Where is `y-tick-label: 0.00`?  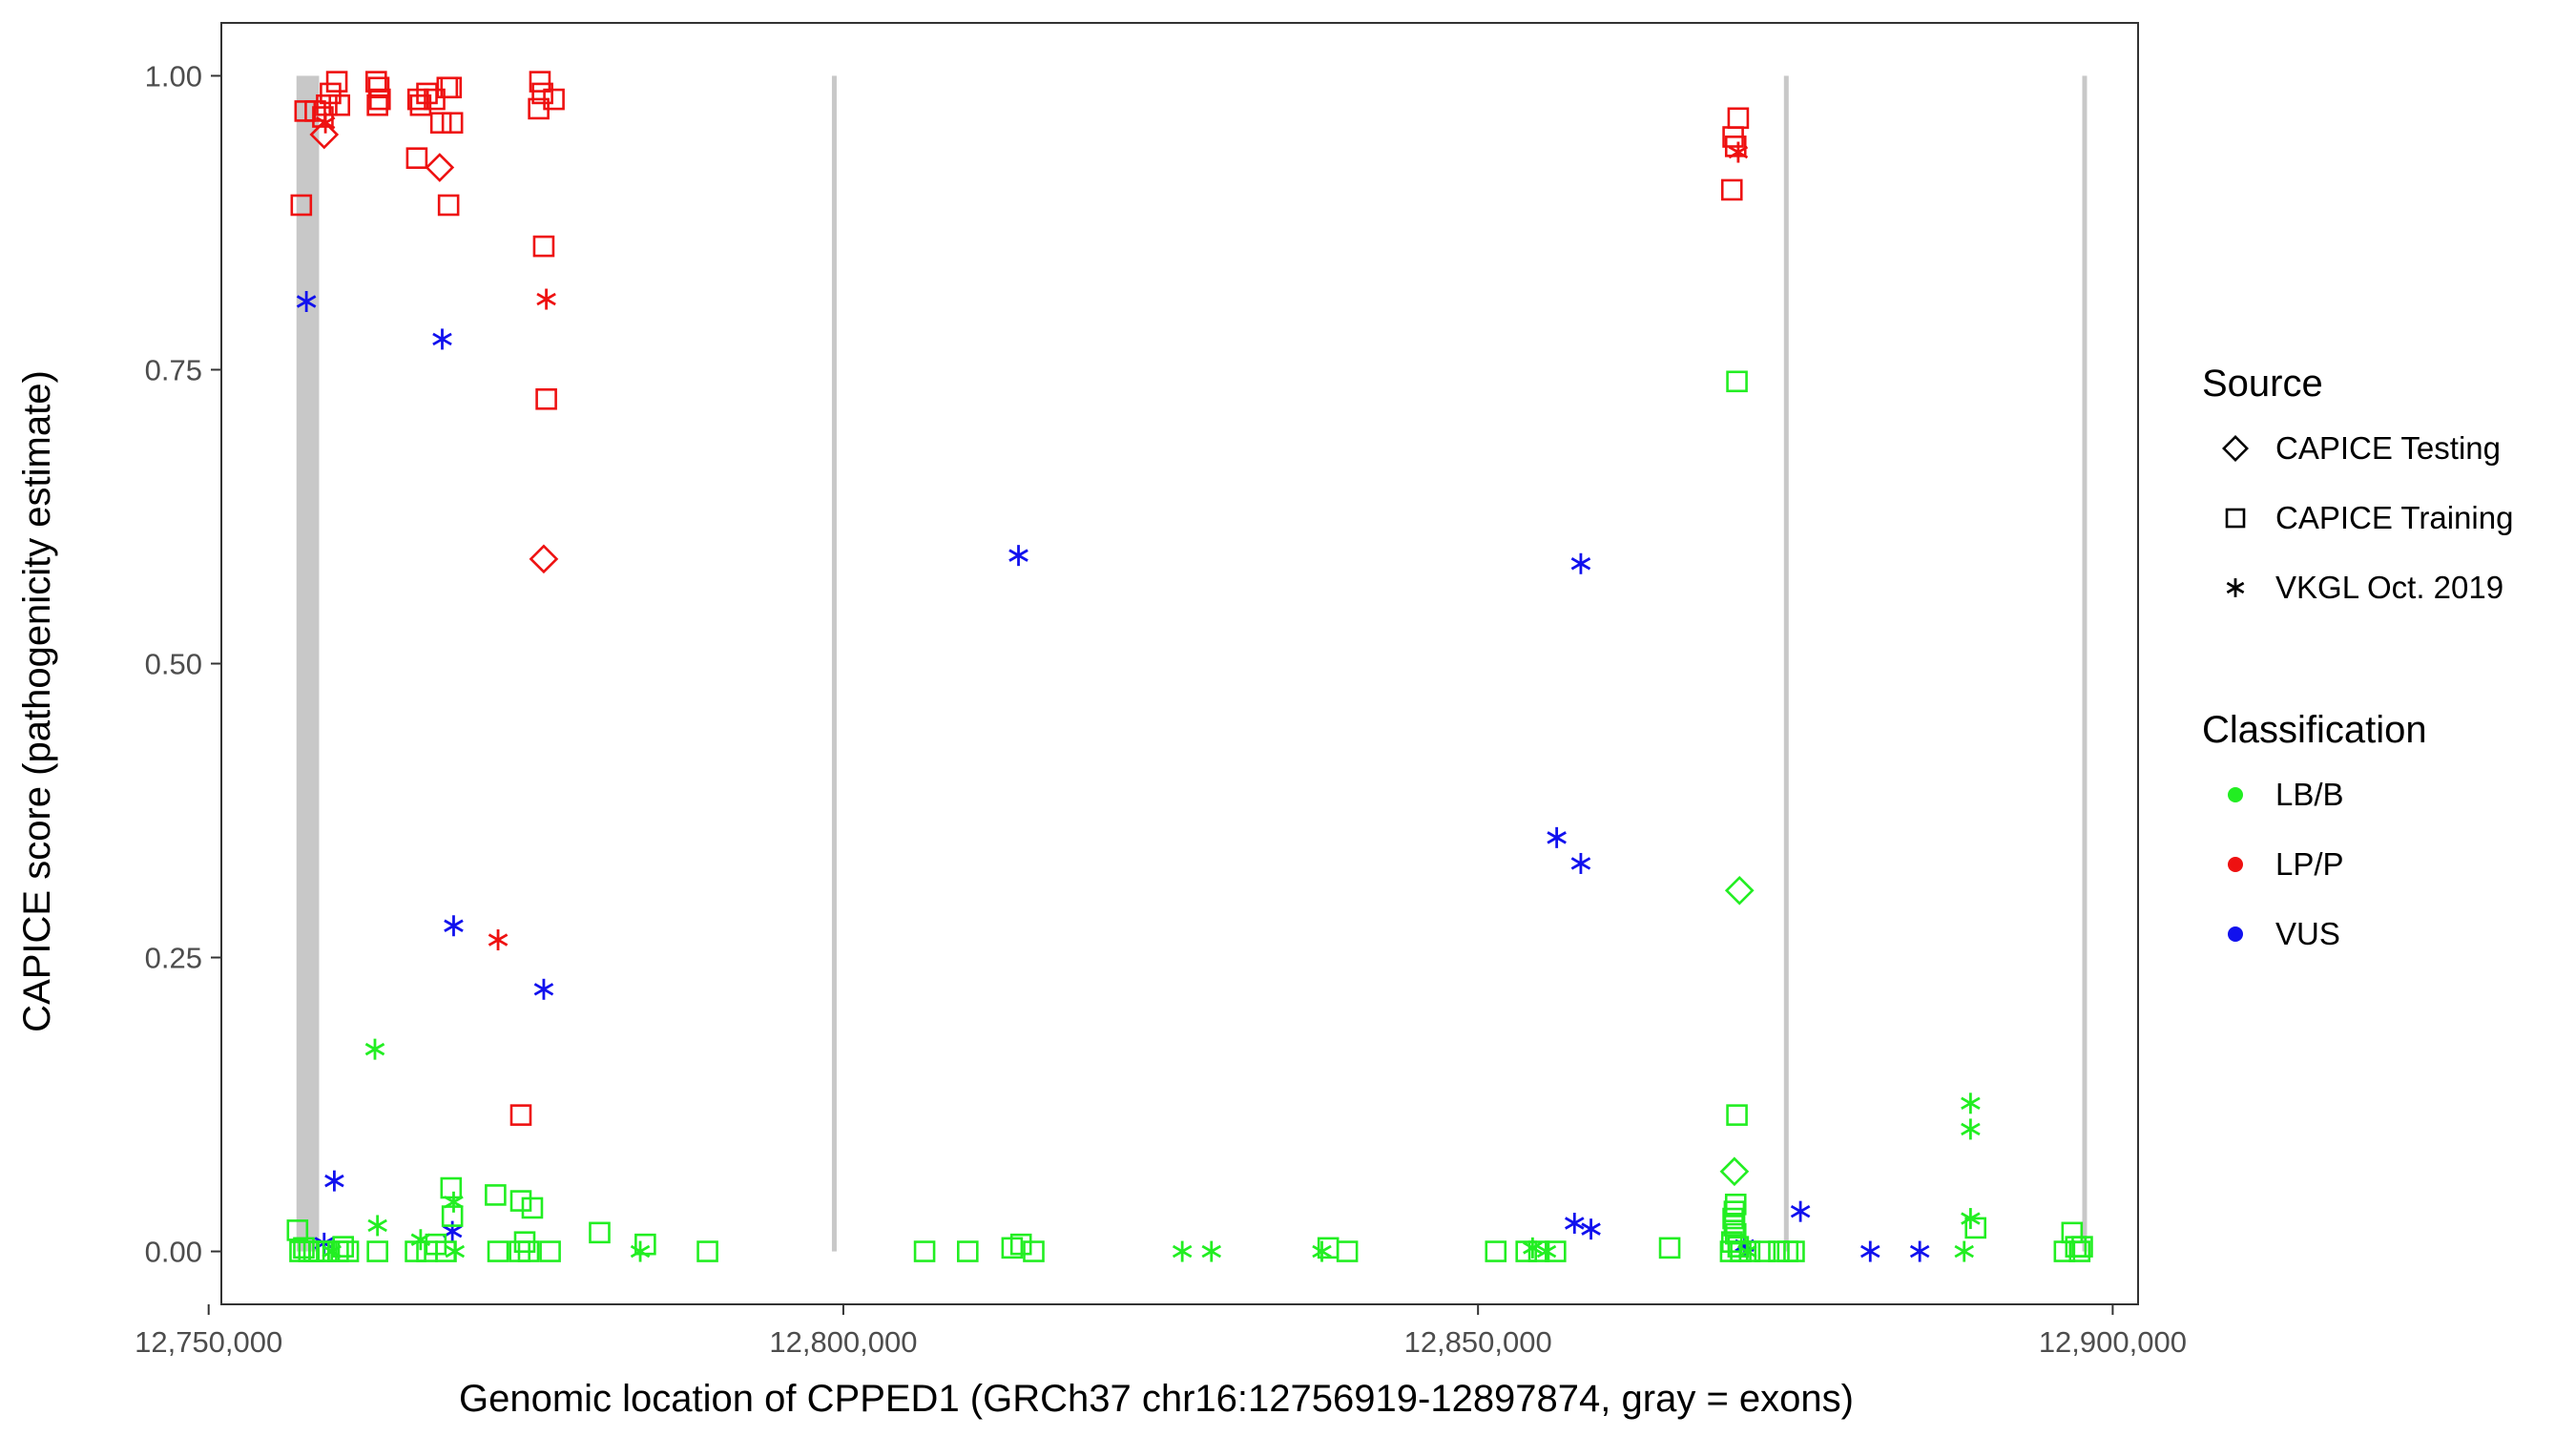
y-tick-label: 0.00 is located at coordinates (173, 1252).